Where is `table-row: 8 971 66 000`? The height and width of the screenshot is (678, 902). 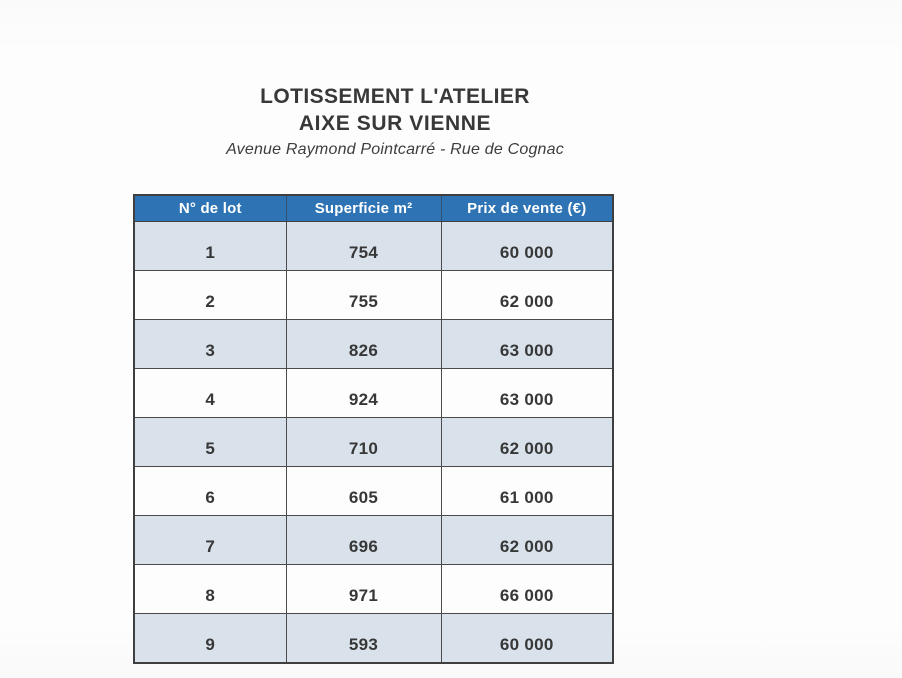
table-row: 8 971 66 000 is located at coordinates (373, 589).